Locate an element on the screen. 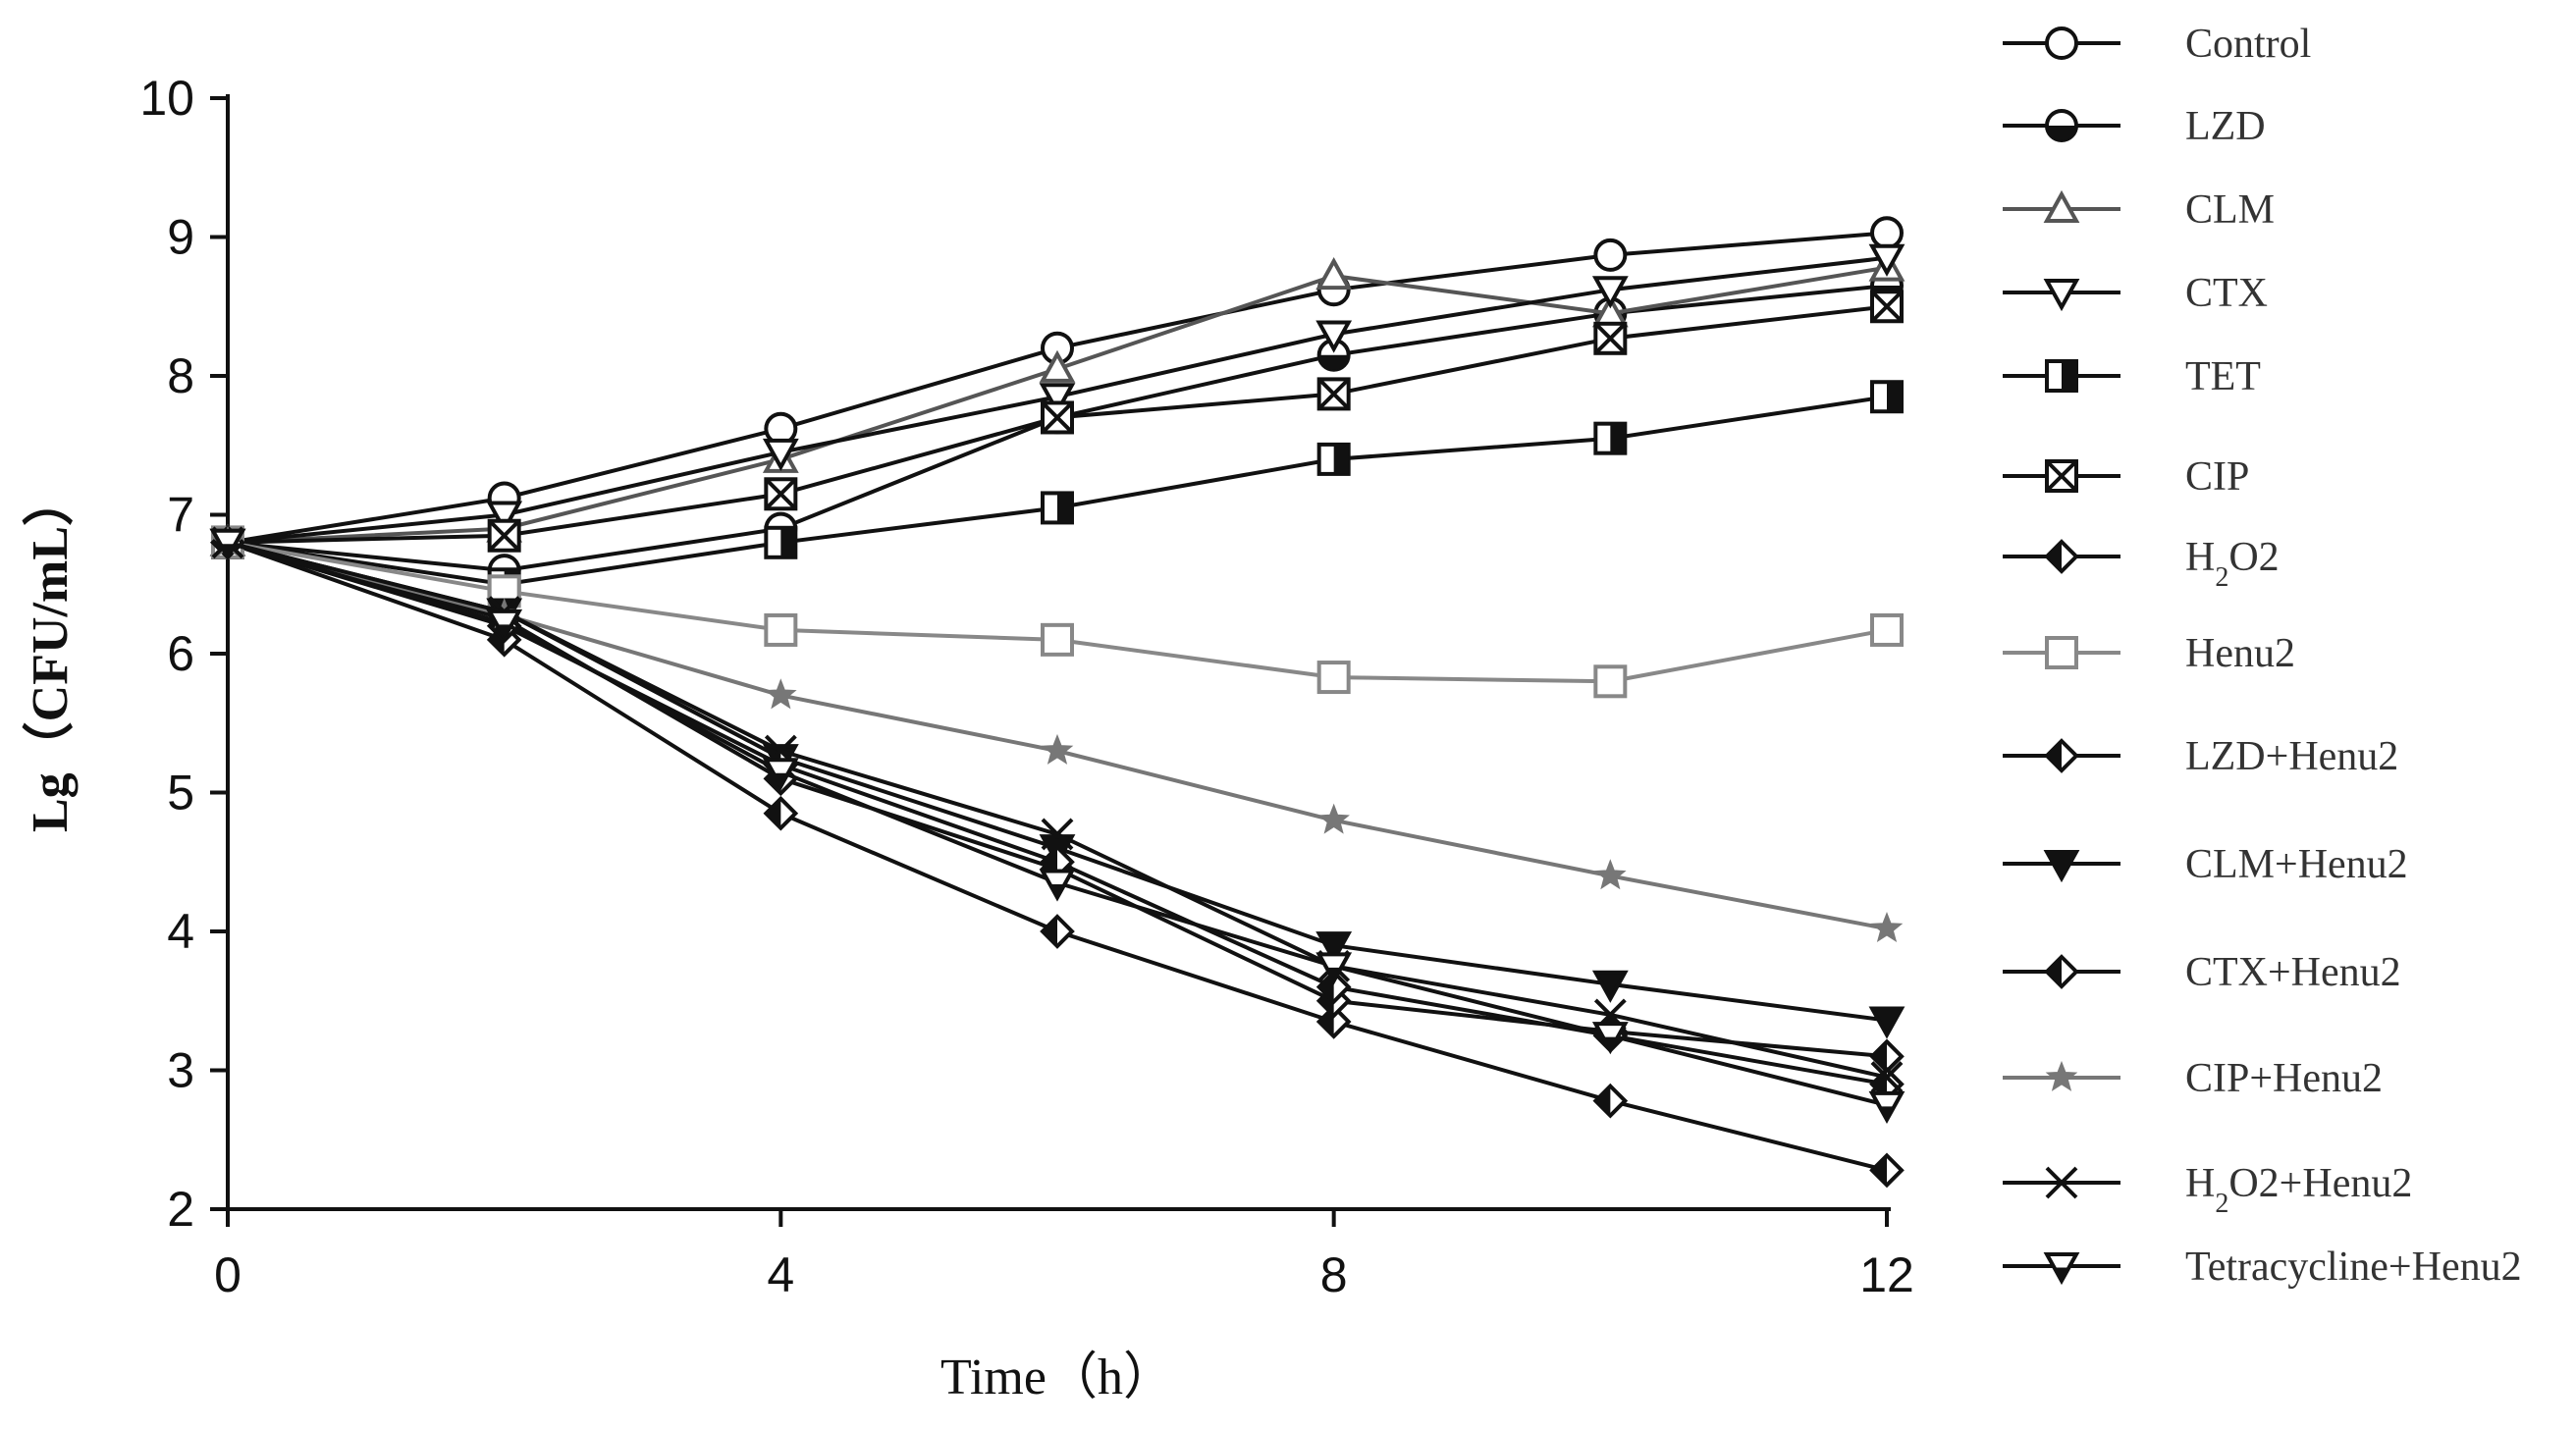 The image size is (2576, 1430). legend-label: LZD is located at coordinates (2225, 127).